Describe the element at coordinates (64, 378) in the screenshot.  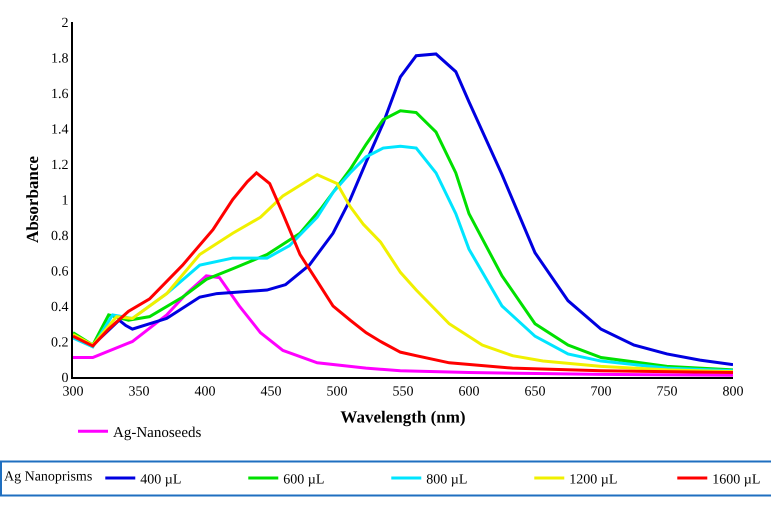
I see `y-tick-label: 0` at that location.